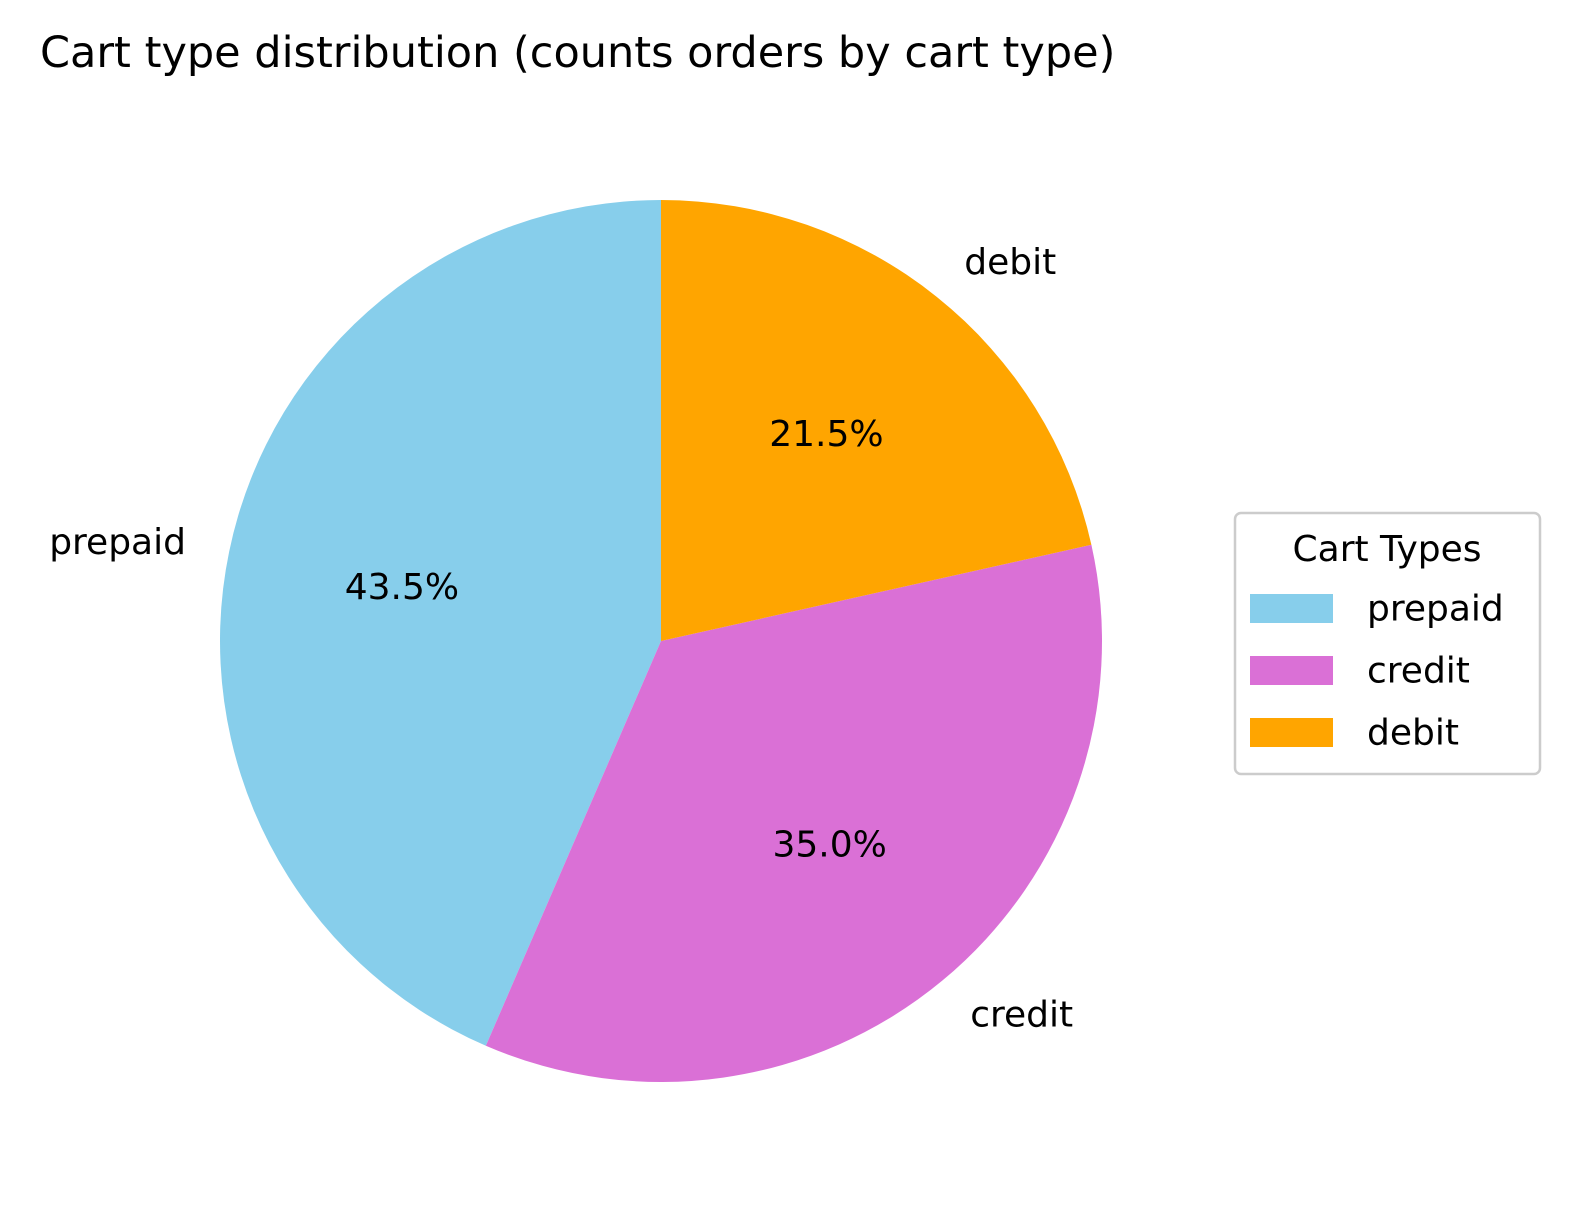 The height and width of the screenshot is (1231, 1578). I want to click on slice-percent-debit: 21.5%, so click(826, 434).